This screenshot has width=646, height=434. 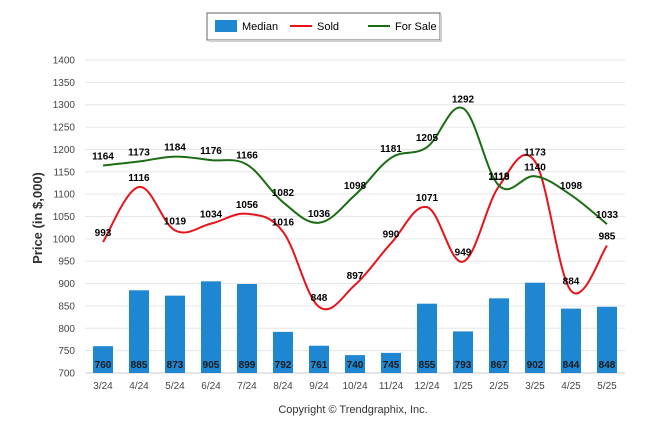 I want to click on median-bar-label: 740, so click(x=355, y=365).